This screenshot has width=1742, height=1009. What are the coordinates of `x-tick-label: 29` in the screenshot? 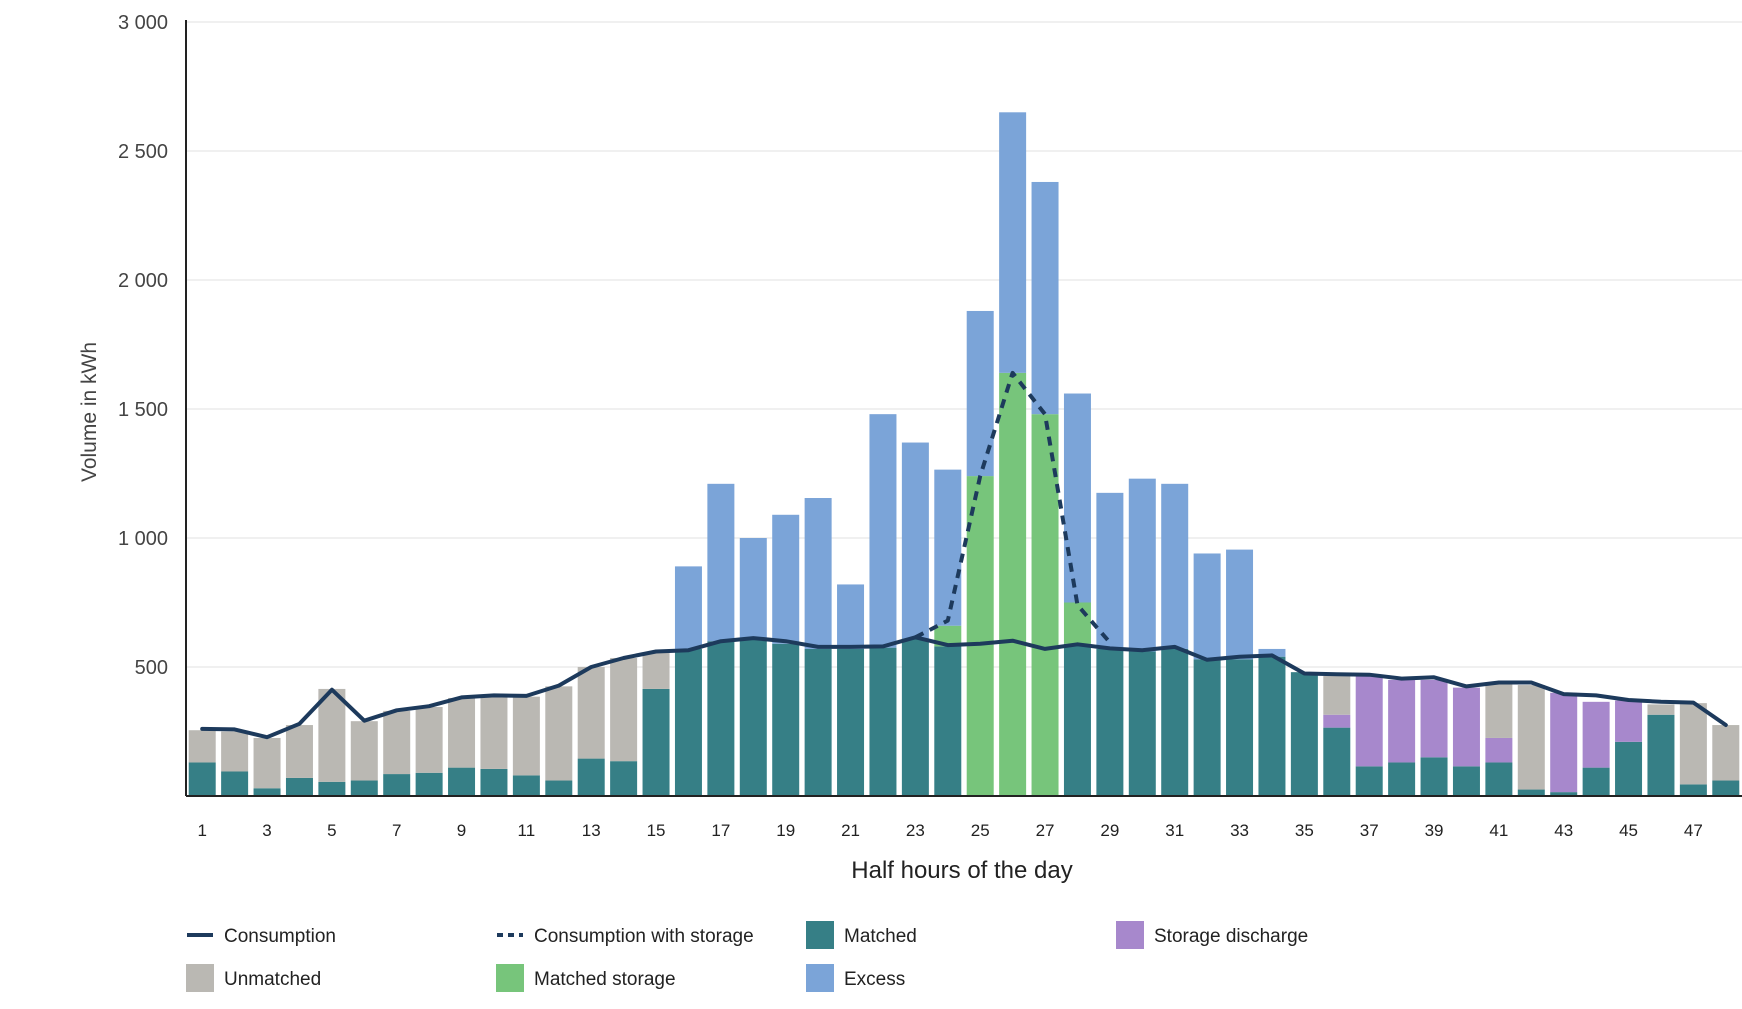 It's located at (1109, 830).